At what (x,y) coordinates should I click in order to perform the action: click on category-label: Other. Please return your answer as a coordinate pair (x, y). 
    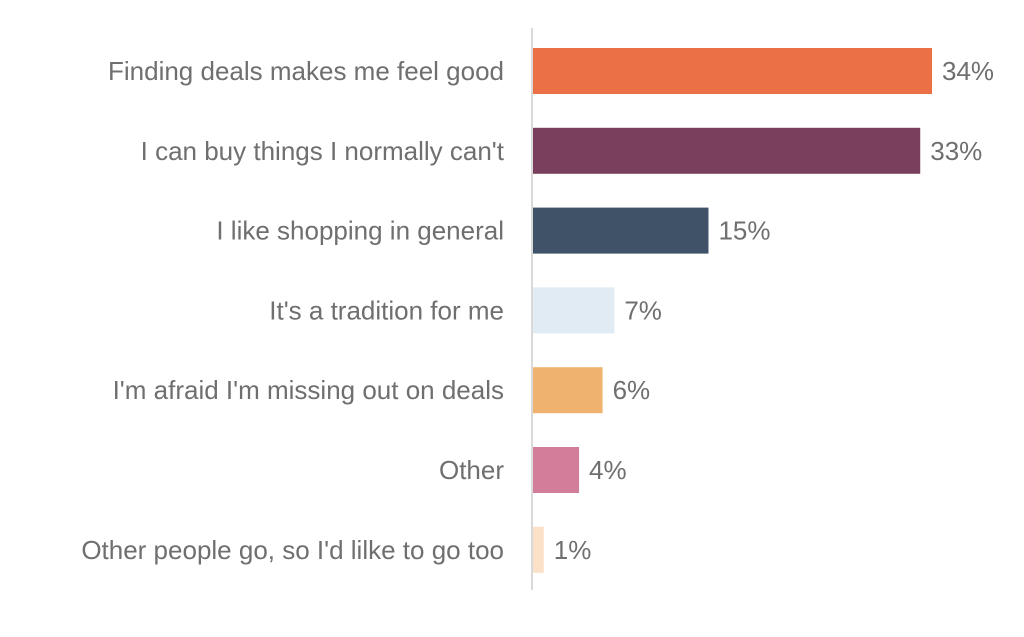
    Looking at the image, I should click on (471, 470).